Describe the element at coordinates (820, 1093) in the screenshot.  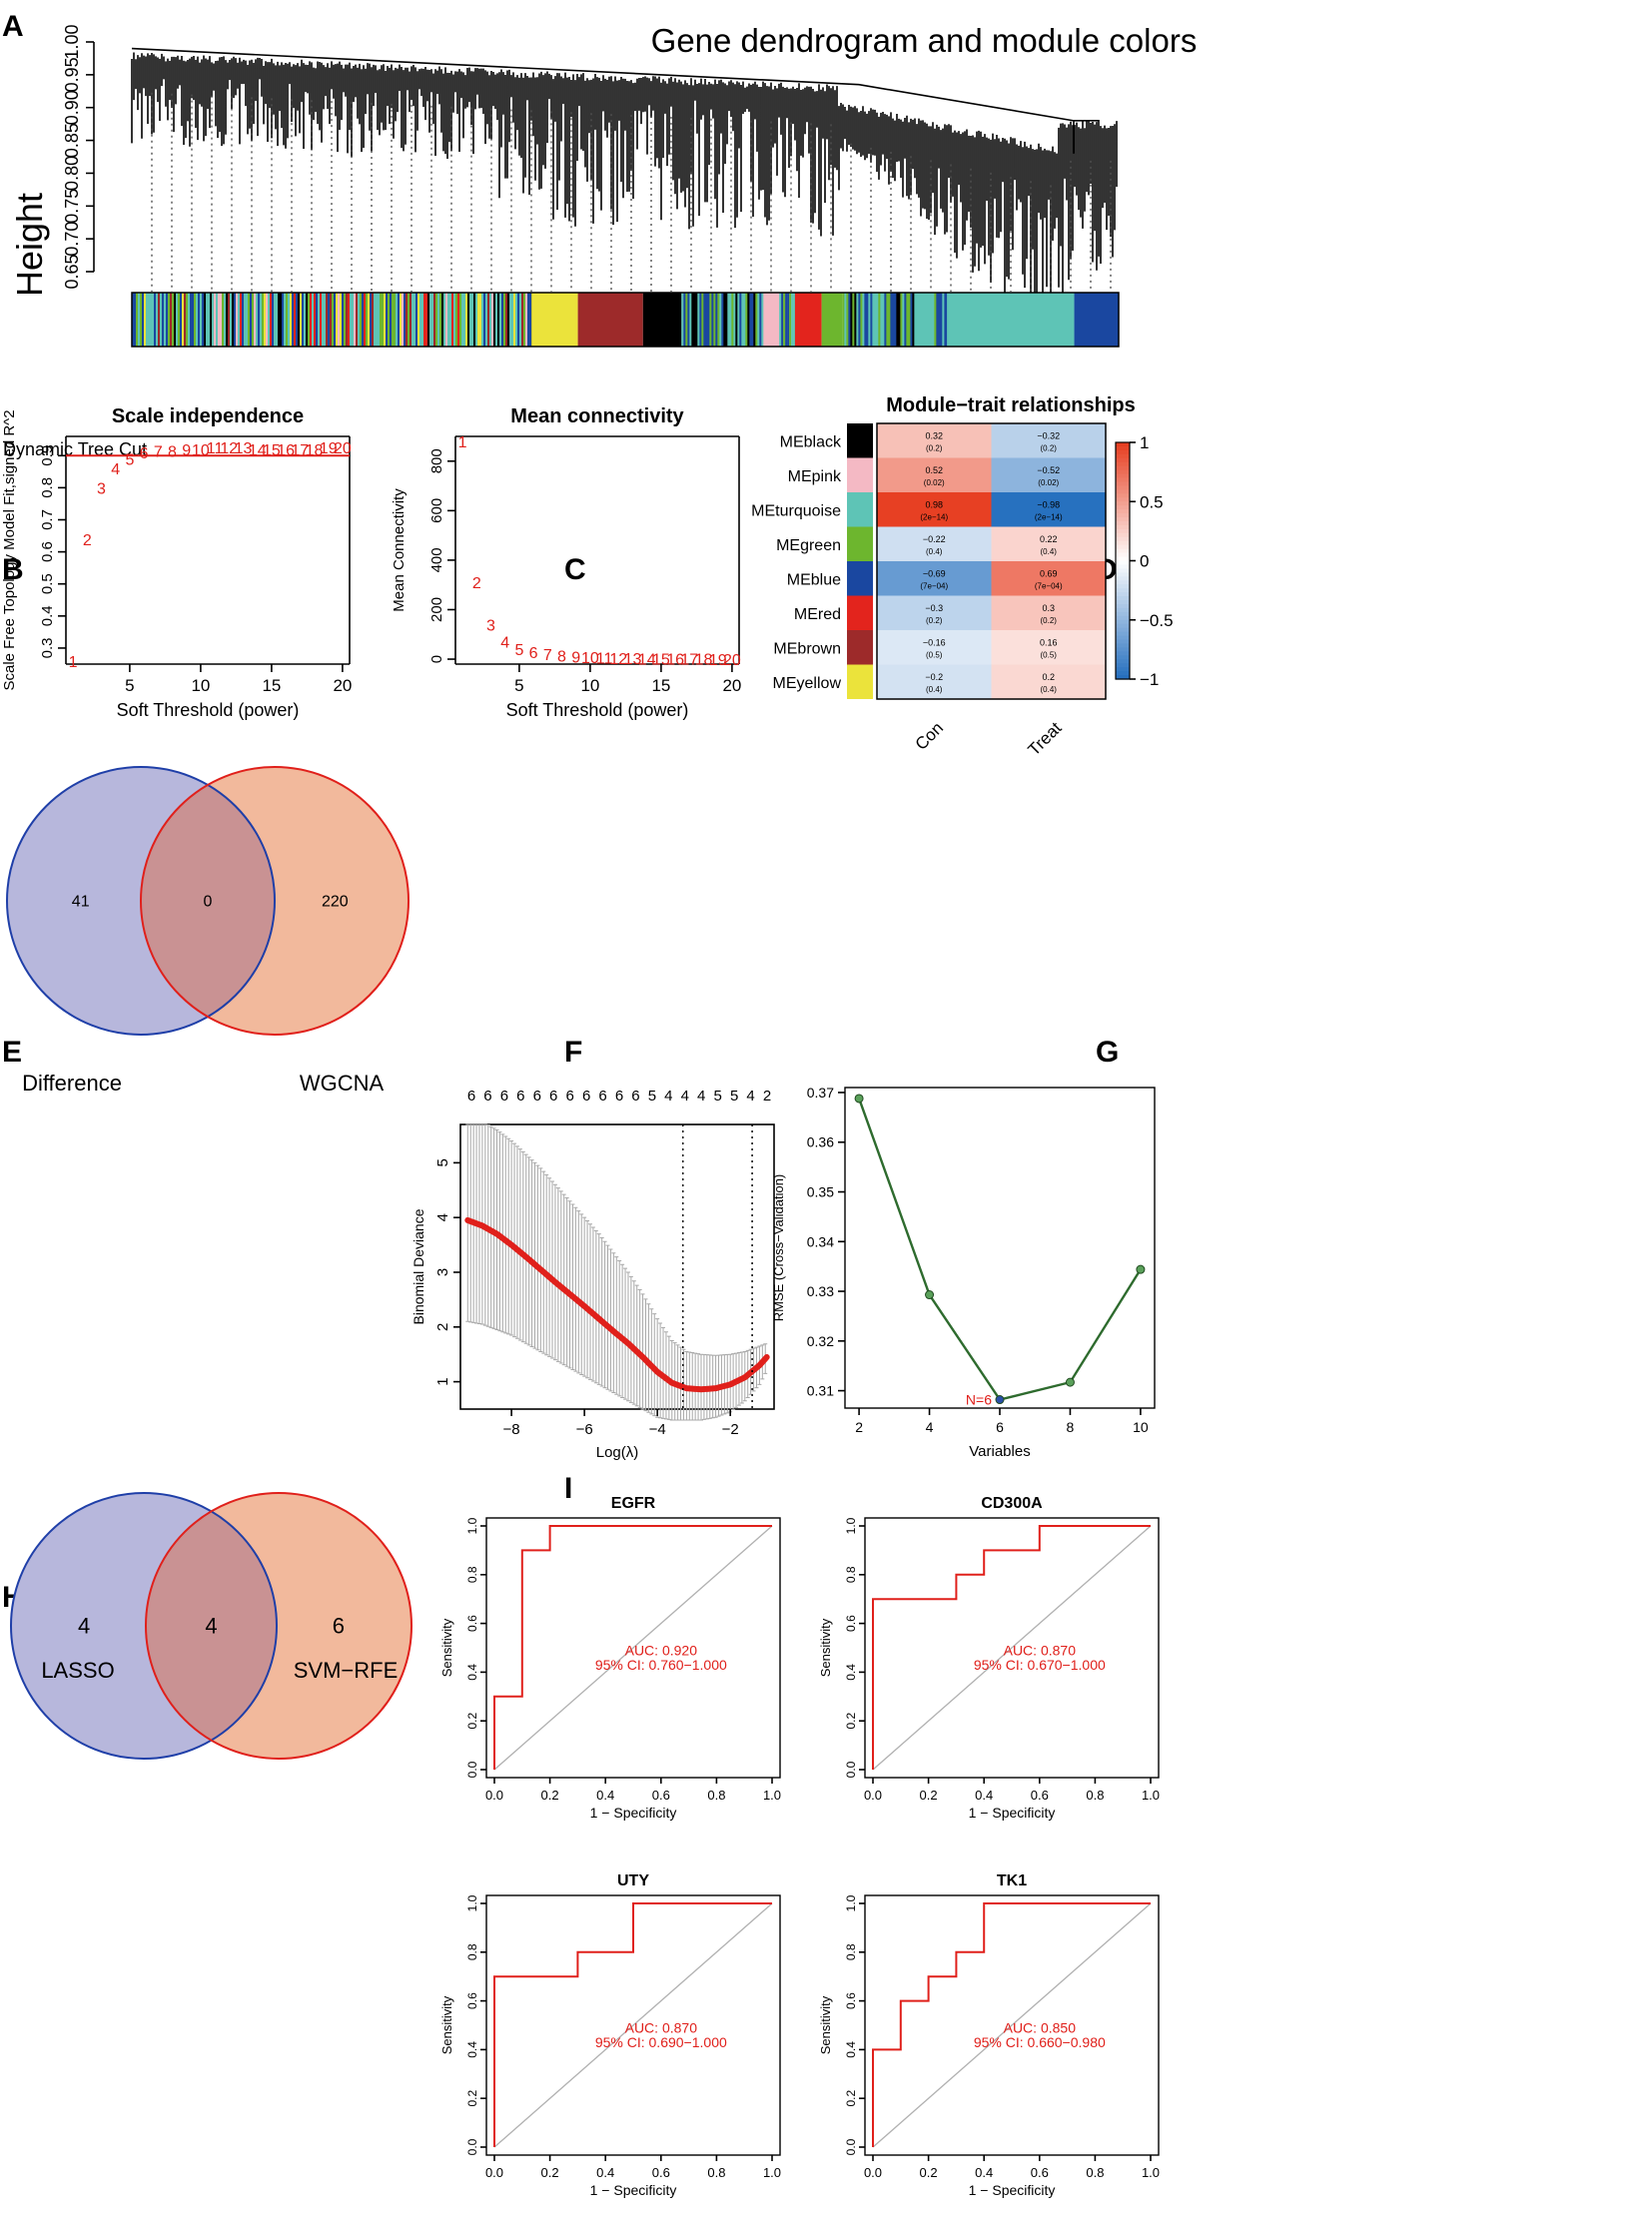
I see `y-tick-label: 0.37` at that location.